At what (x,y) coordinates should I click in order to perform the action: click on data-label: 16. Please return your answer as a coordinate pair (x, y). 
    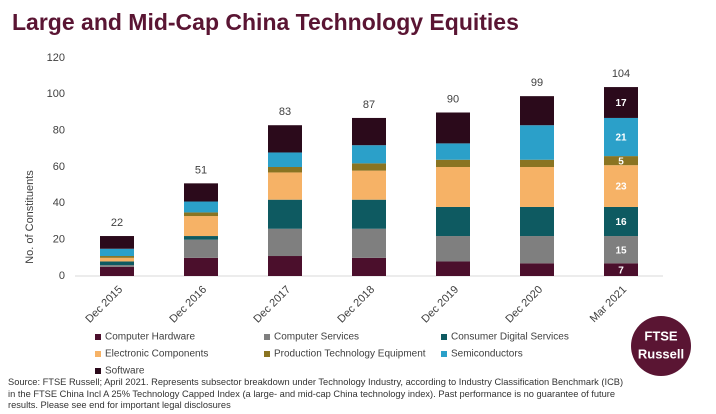
    Looking at the image, I should click on (621, 222).